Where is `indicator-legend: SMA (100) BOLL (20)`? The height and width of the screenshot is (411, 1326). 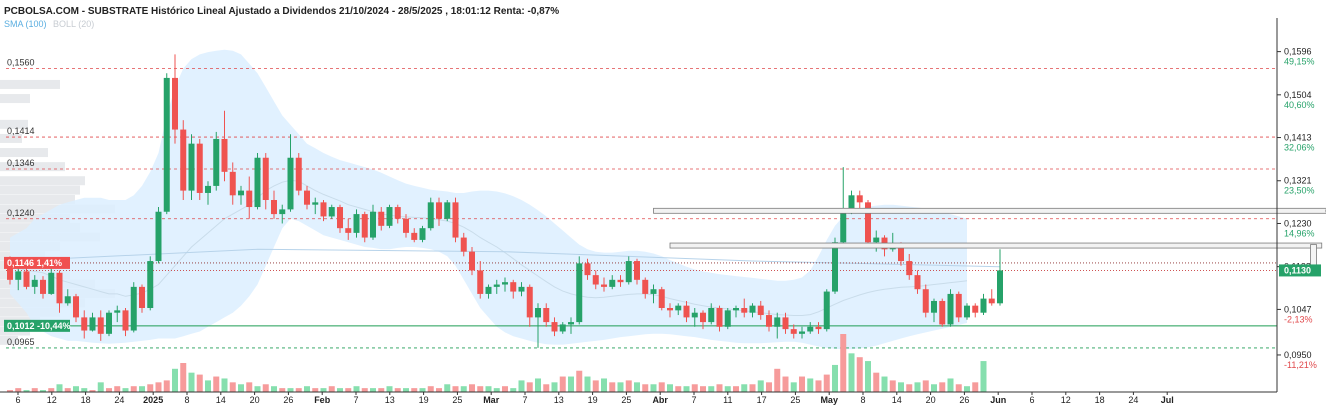
indicator-legend: SMA (100) BOLL (20) is located at coordinates (49, 24).